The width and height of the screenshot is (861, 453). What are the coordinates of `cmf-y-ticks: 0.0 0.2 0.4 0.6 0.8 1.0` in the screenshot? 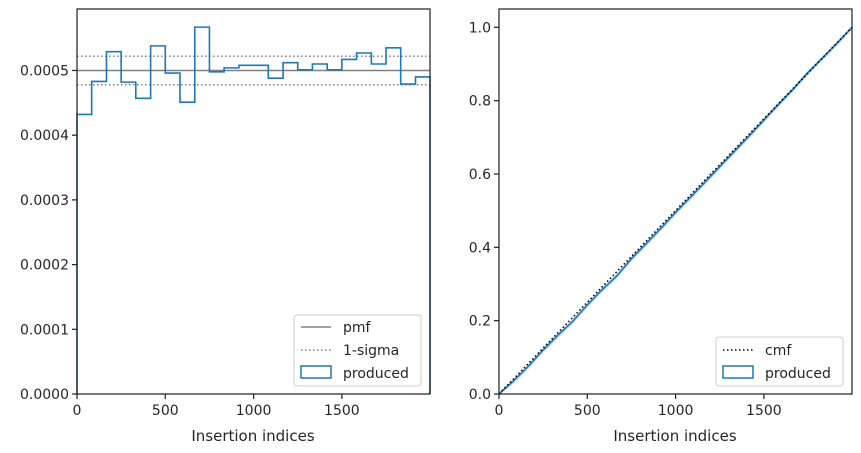 It's located at (484, 211).